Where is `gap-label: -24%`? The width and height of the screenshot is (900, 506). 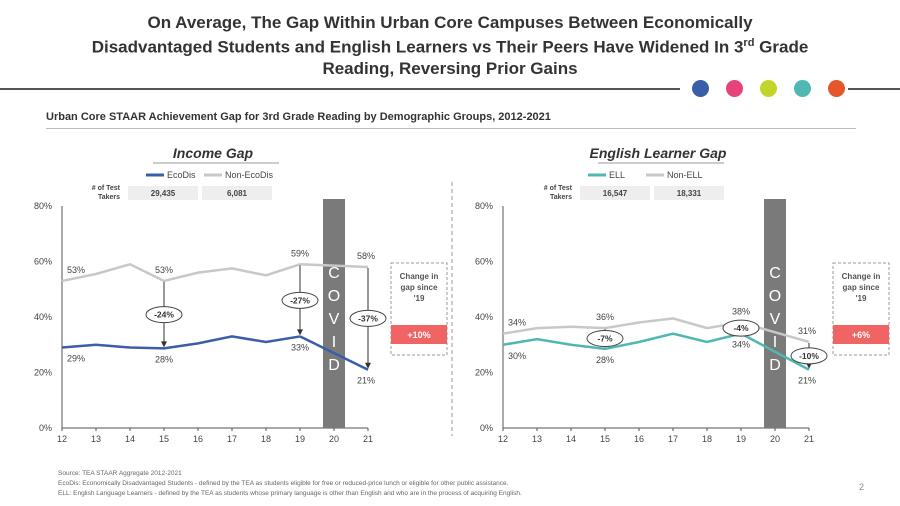
gap-label: -24% is located at coordinates (164, 315).